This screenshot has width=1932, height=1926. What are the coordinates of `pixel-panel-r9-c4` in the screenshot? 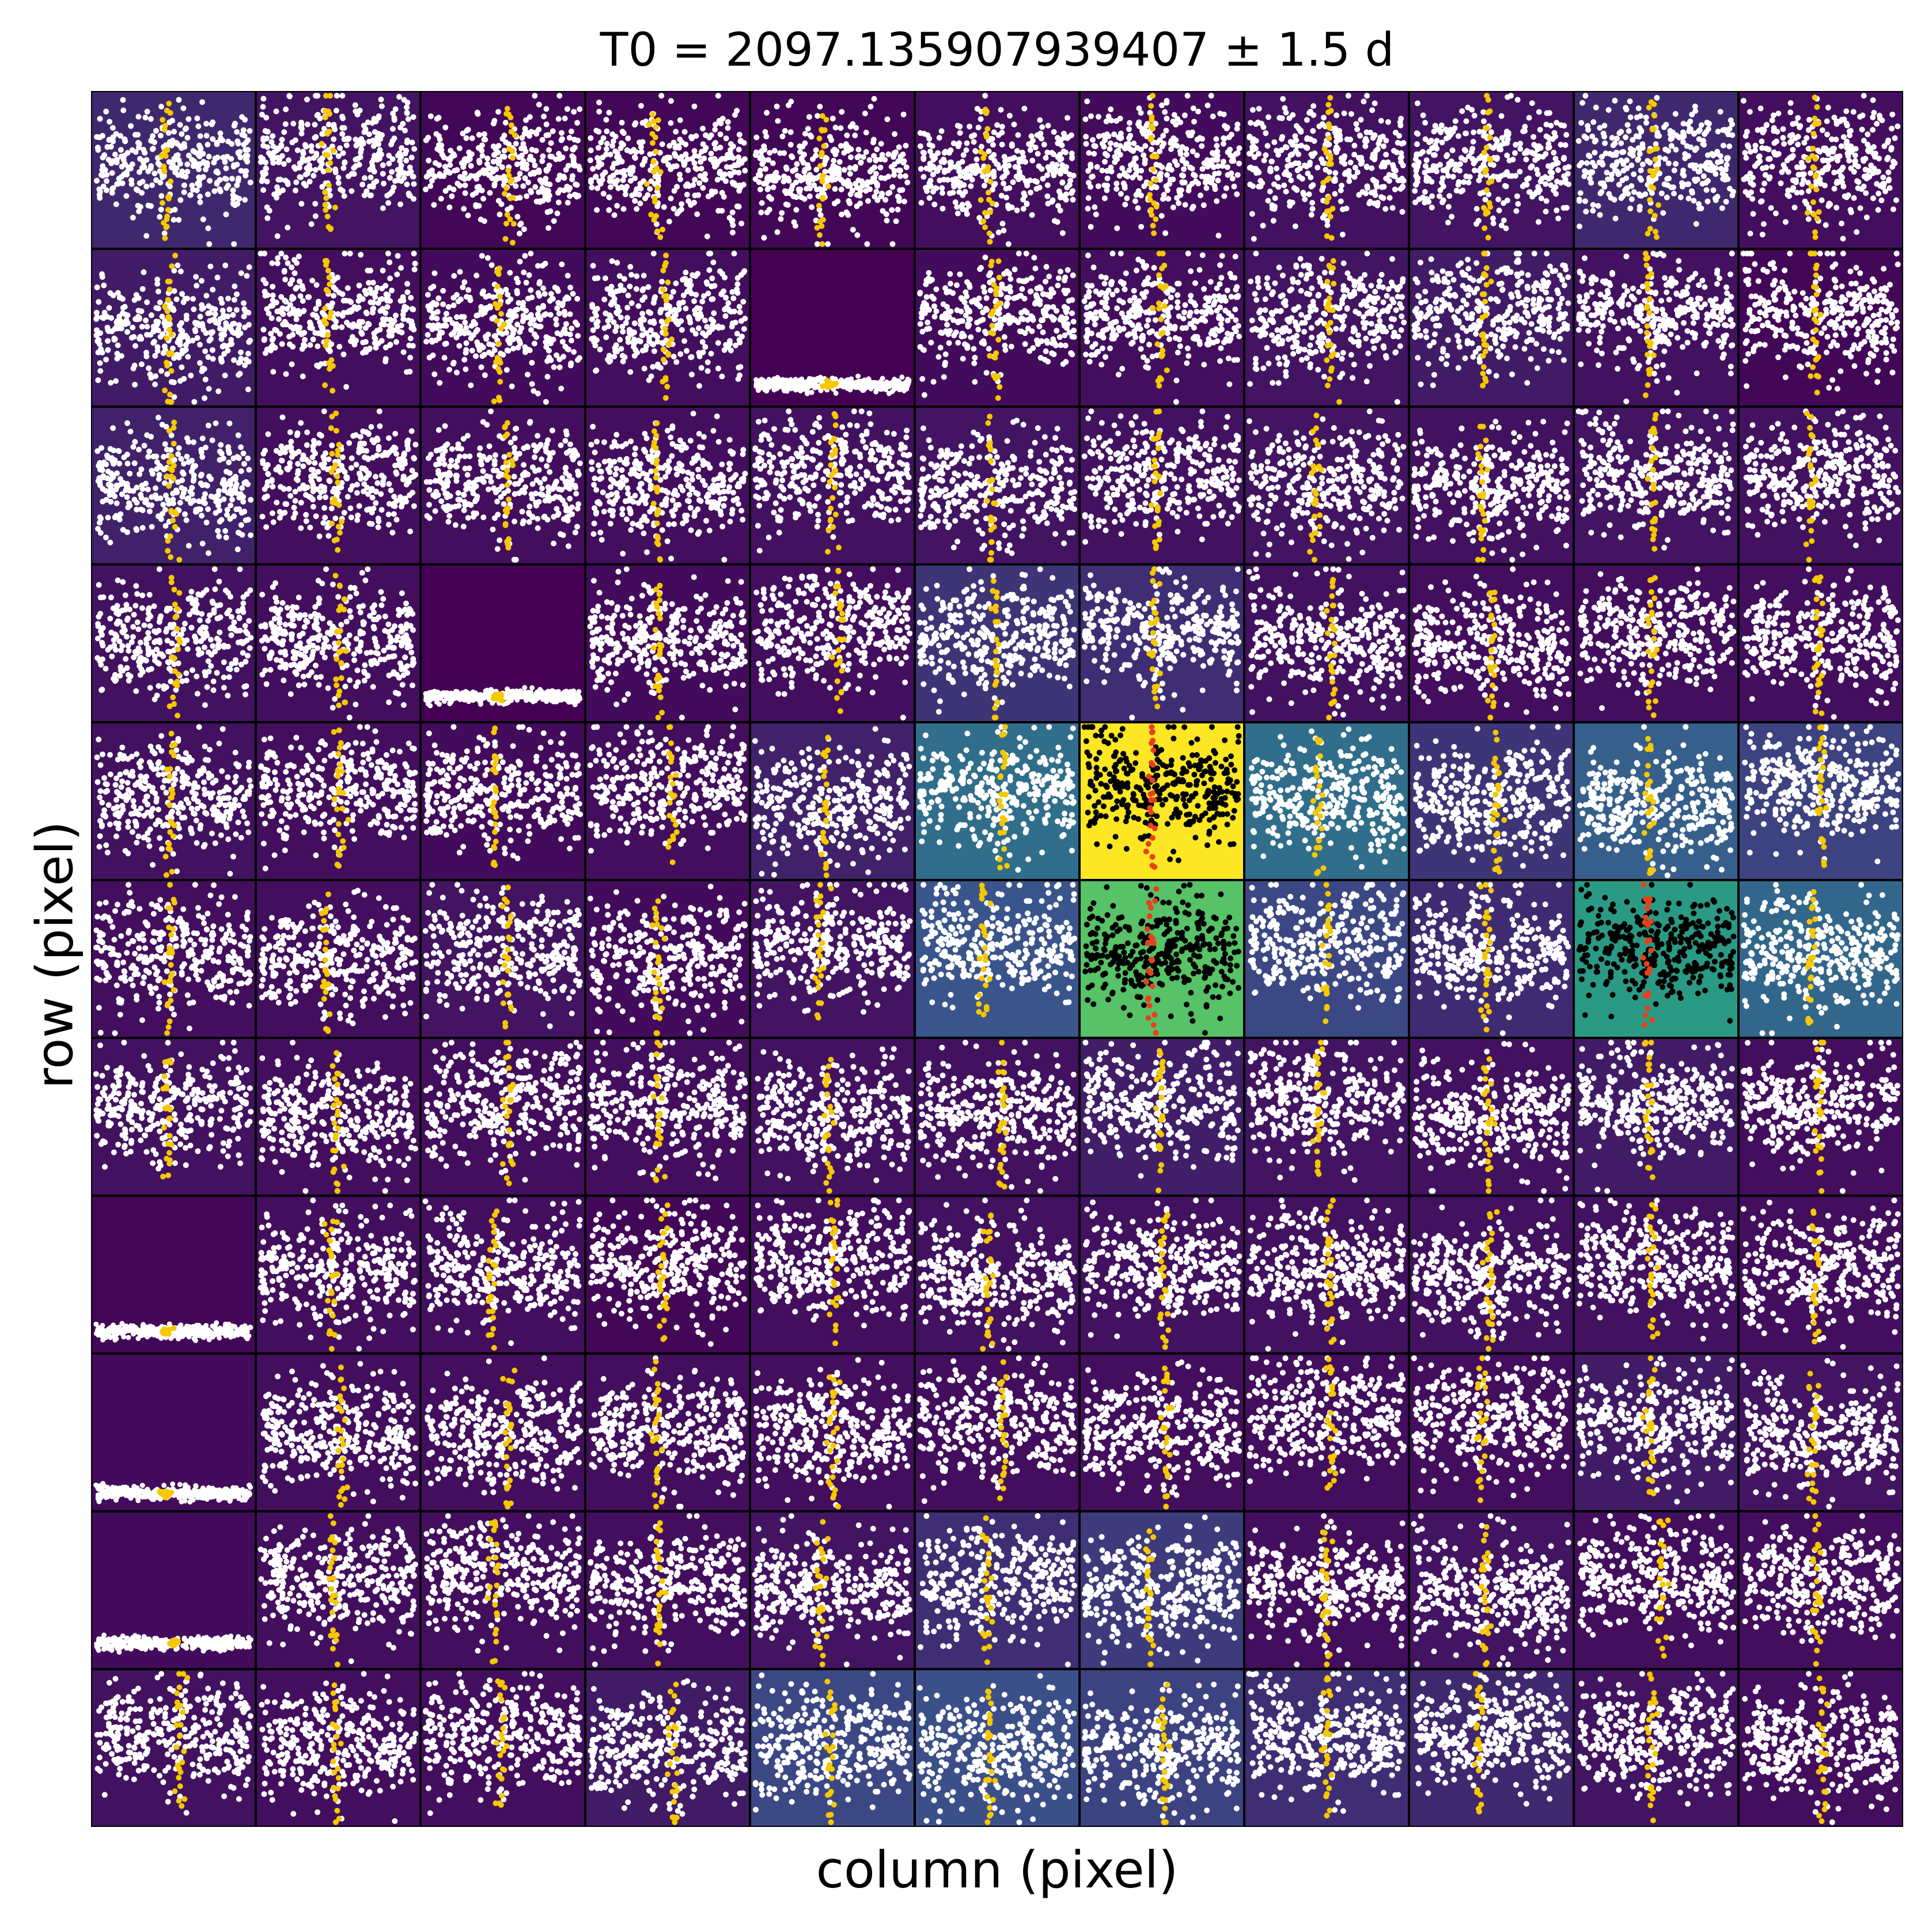 It's located at (832, 1590).